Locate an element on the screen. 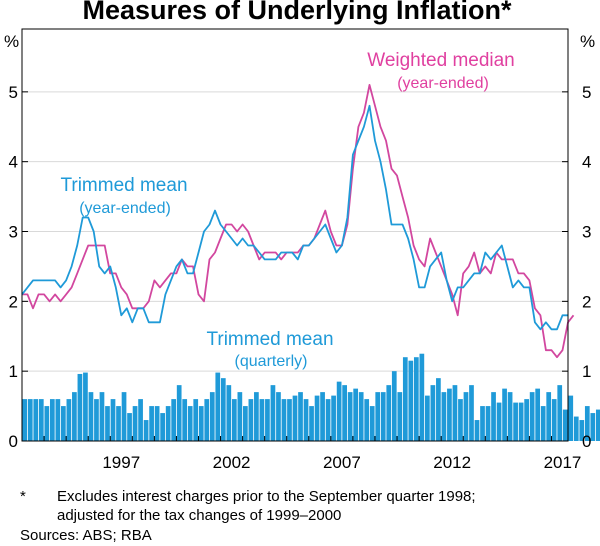  y-tick-label-left: 5 is located at coordinates (13, 92).